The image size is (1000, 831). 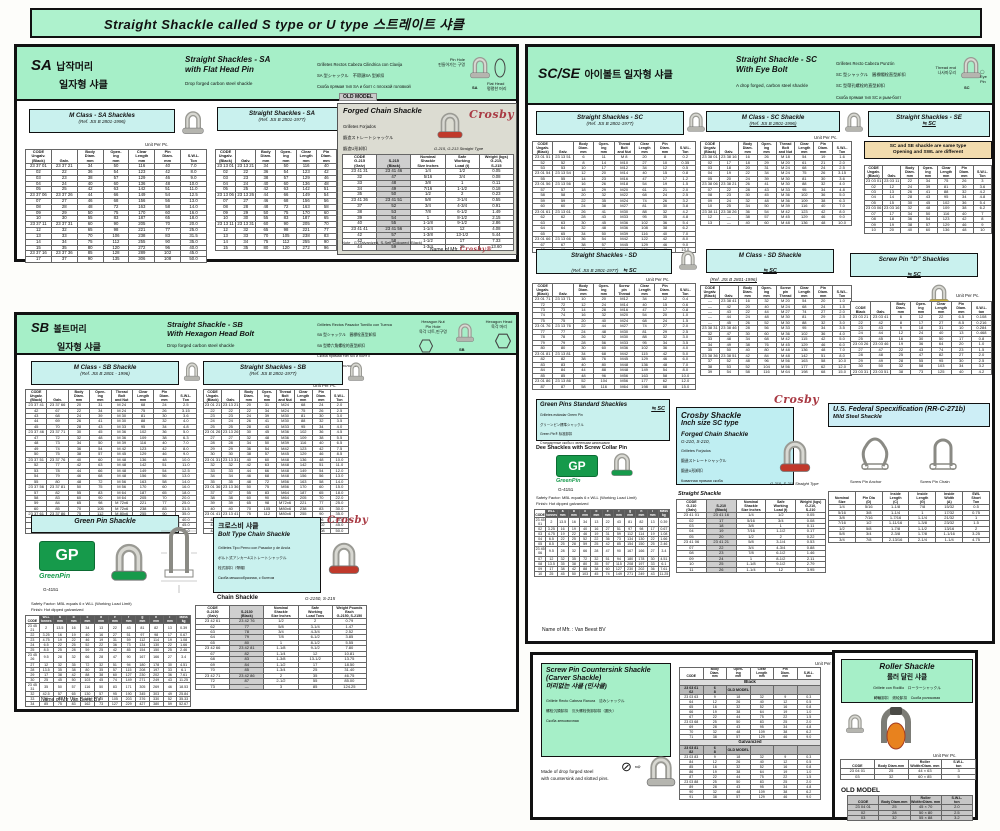 I want to click on table-row: 32 32 42 63 M48 142 51 11.0, so click(x=276, y=465).